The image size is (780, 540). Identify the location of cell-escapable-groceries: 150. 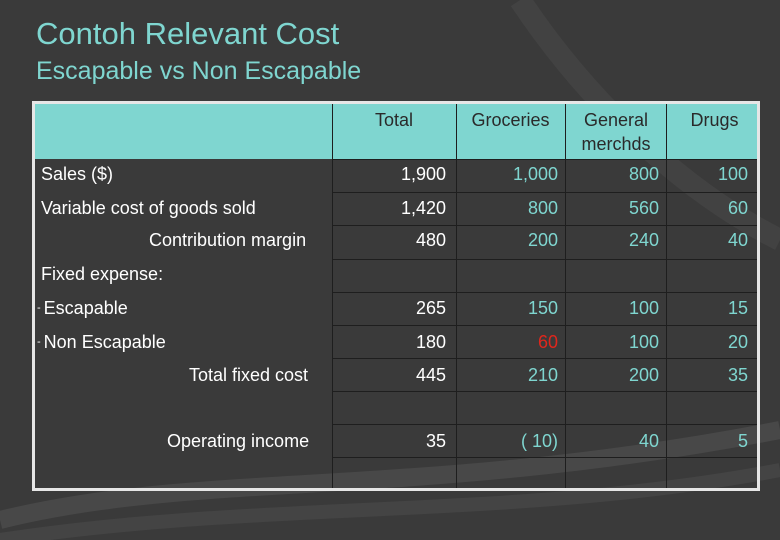
(542, 308).